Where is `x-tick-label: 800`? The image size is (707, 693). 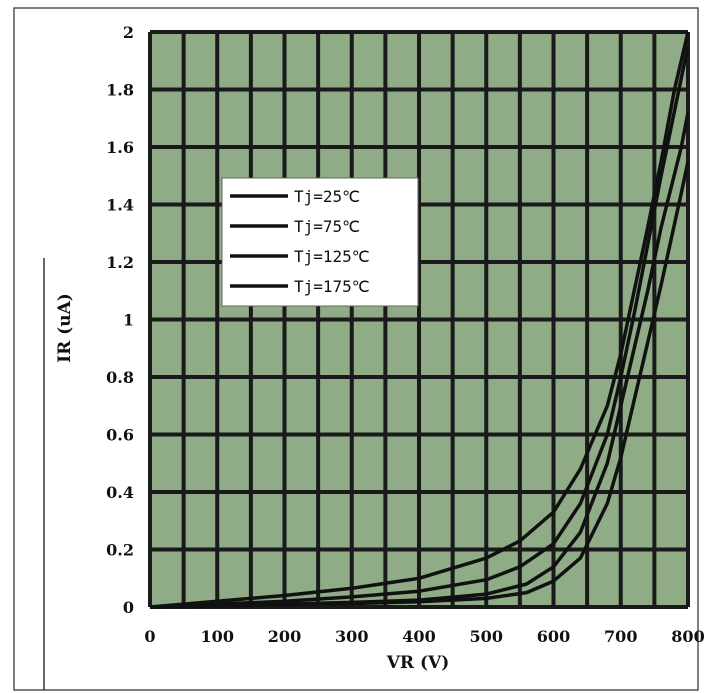
x-tick-label: 800 is located at coordinates (687, 636).